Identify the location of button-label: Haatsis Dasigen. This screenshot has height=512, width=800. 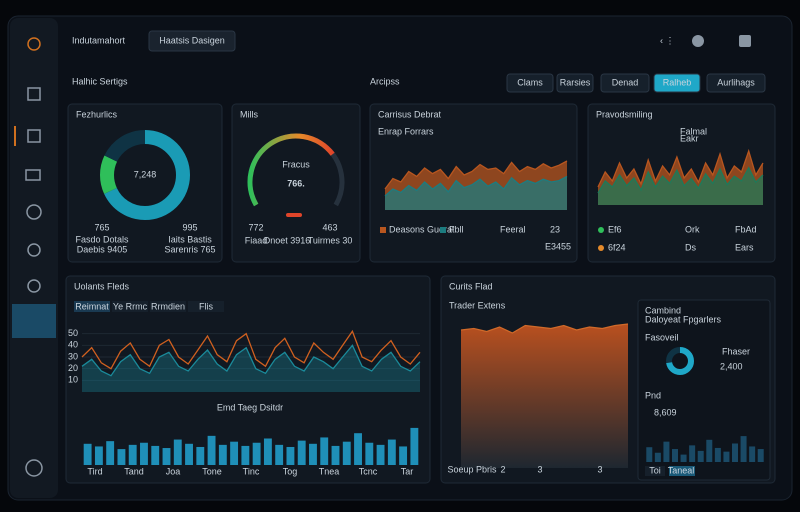
(192, 40).